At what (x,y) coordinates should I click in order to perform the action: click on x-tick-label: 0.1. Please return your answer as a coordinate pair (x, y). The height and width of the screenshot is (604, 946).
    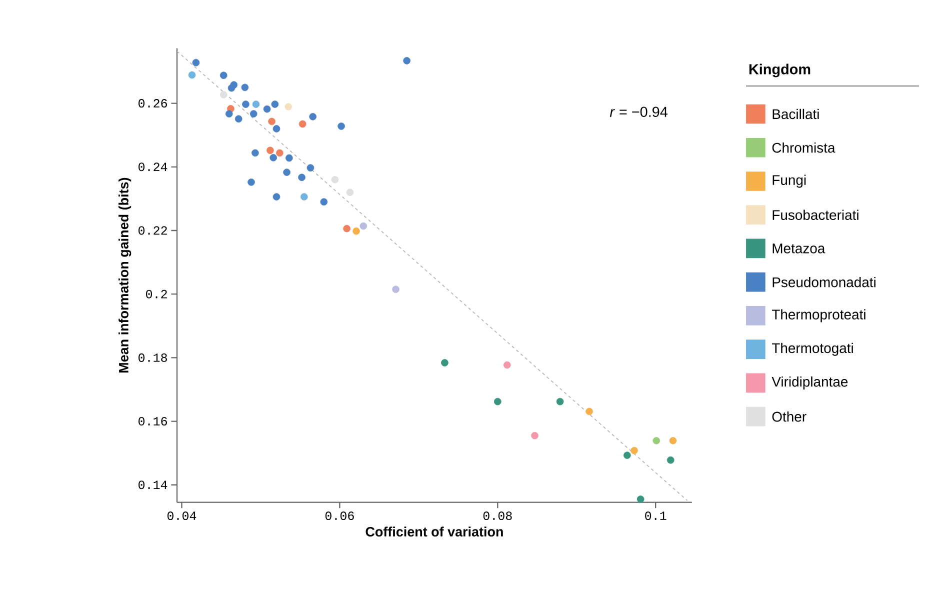
    Looking at the image, I should click on (655, 516).